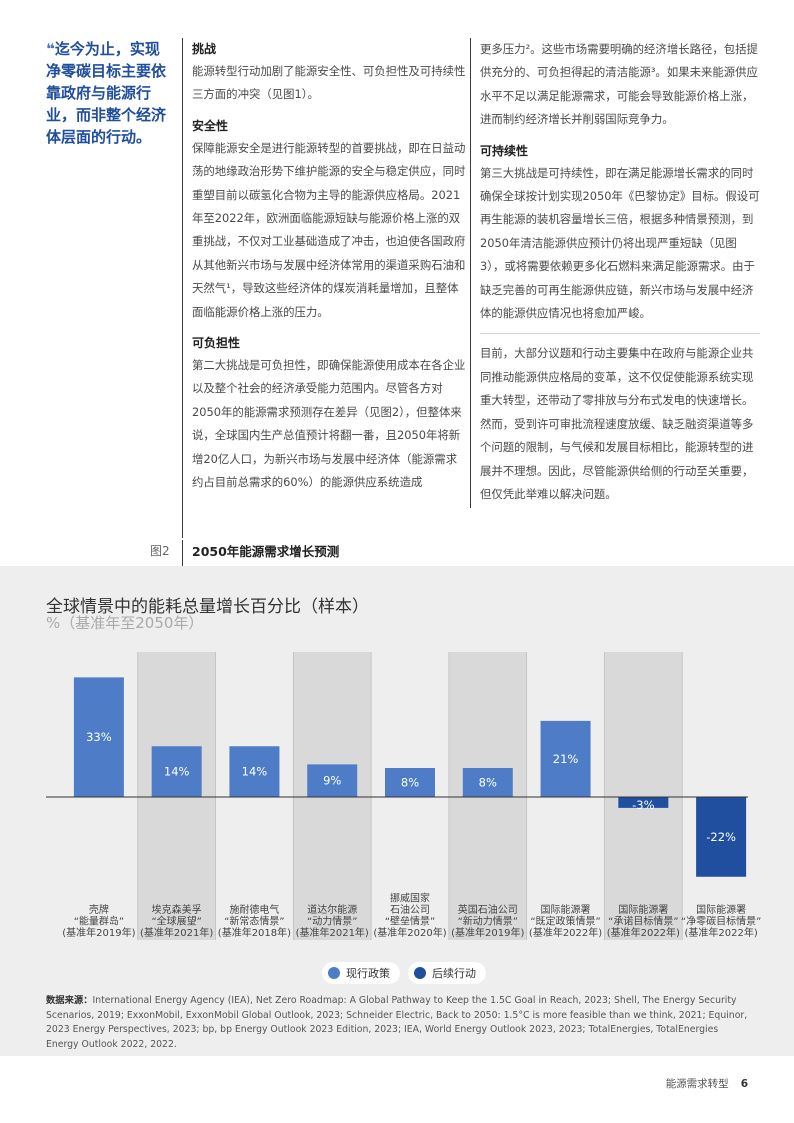  I want to click on category-label: “能量群岛”, so click(99, 921).